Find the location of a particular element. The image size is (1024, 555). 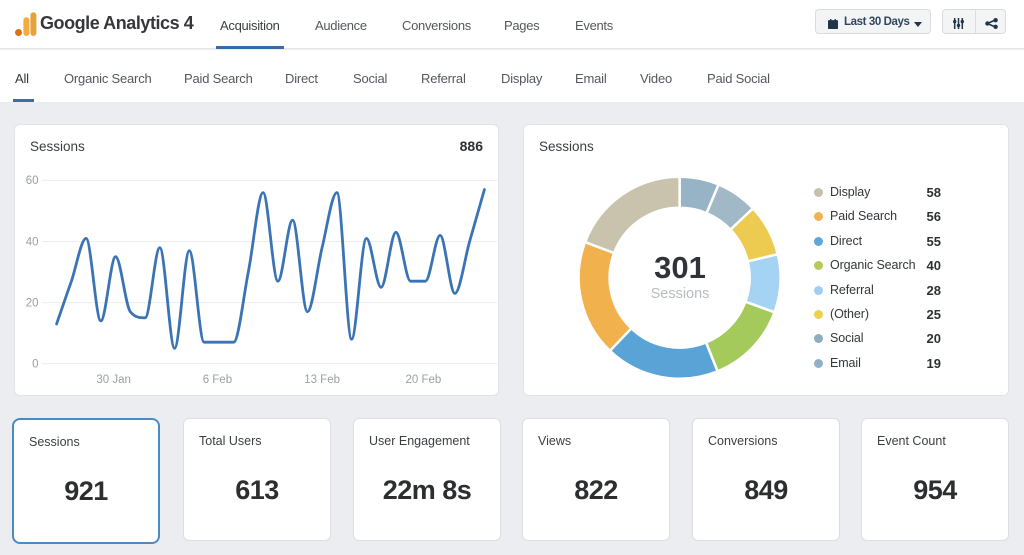

svg-text: 30 Jan is located at coordinates (113, 380).